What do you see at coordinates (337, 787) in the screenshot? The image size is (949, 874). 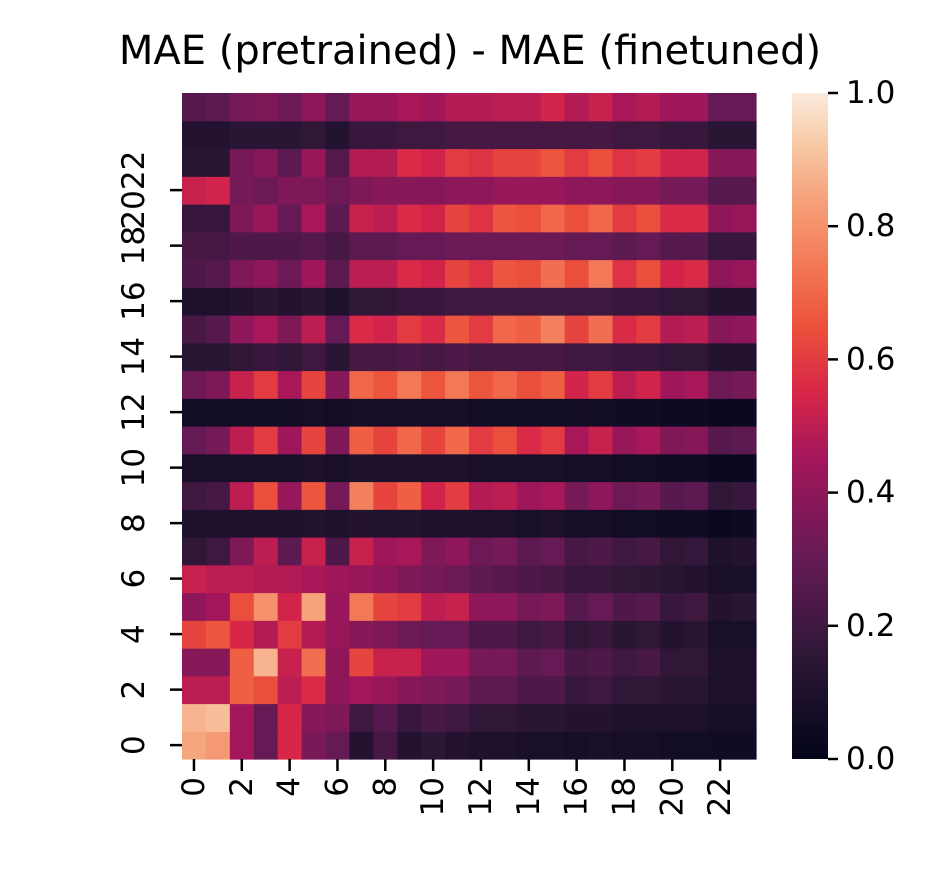 I see `x-tick-label: 6` at bounding box center [337, 787].